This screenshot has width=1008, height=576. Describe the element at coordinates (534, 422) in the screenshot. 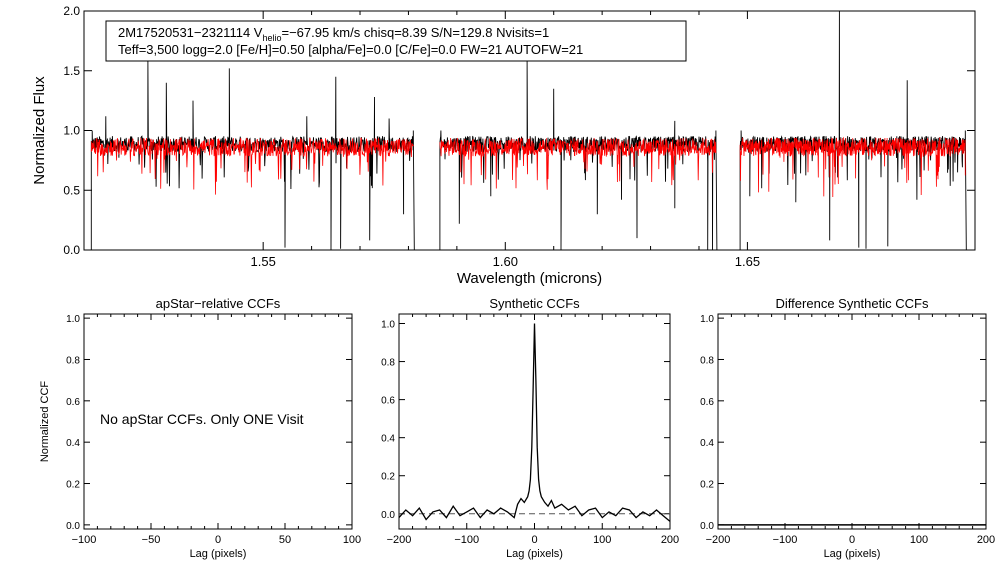

I see `ccf-line` at that location.